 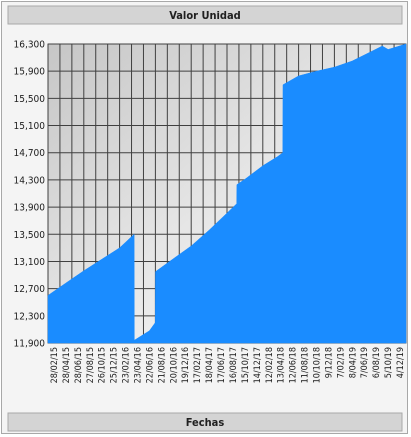 What do you see at coordinates (103, 365) in the screenshot?
I see `x-tick-label: 26/10/15` at bounding box center [103, 365].